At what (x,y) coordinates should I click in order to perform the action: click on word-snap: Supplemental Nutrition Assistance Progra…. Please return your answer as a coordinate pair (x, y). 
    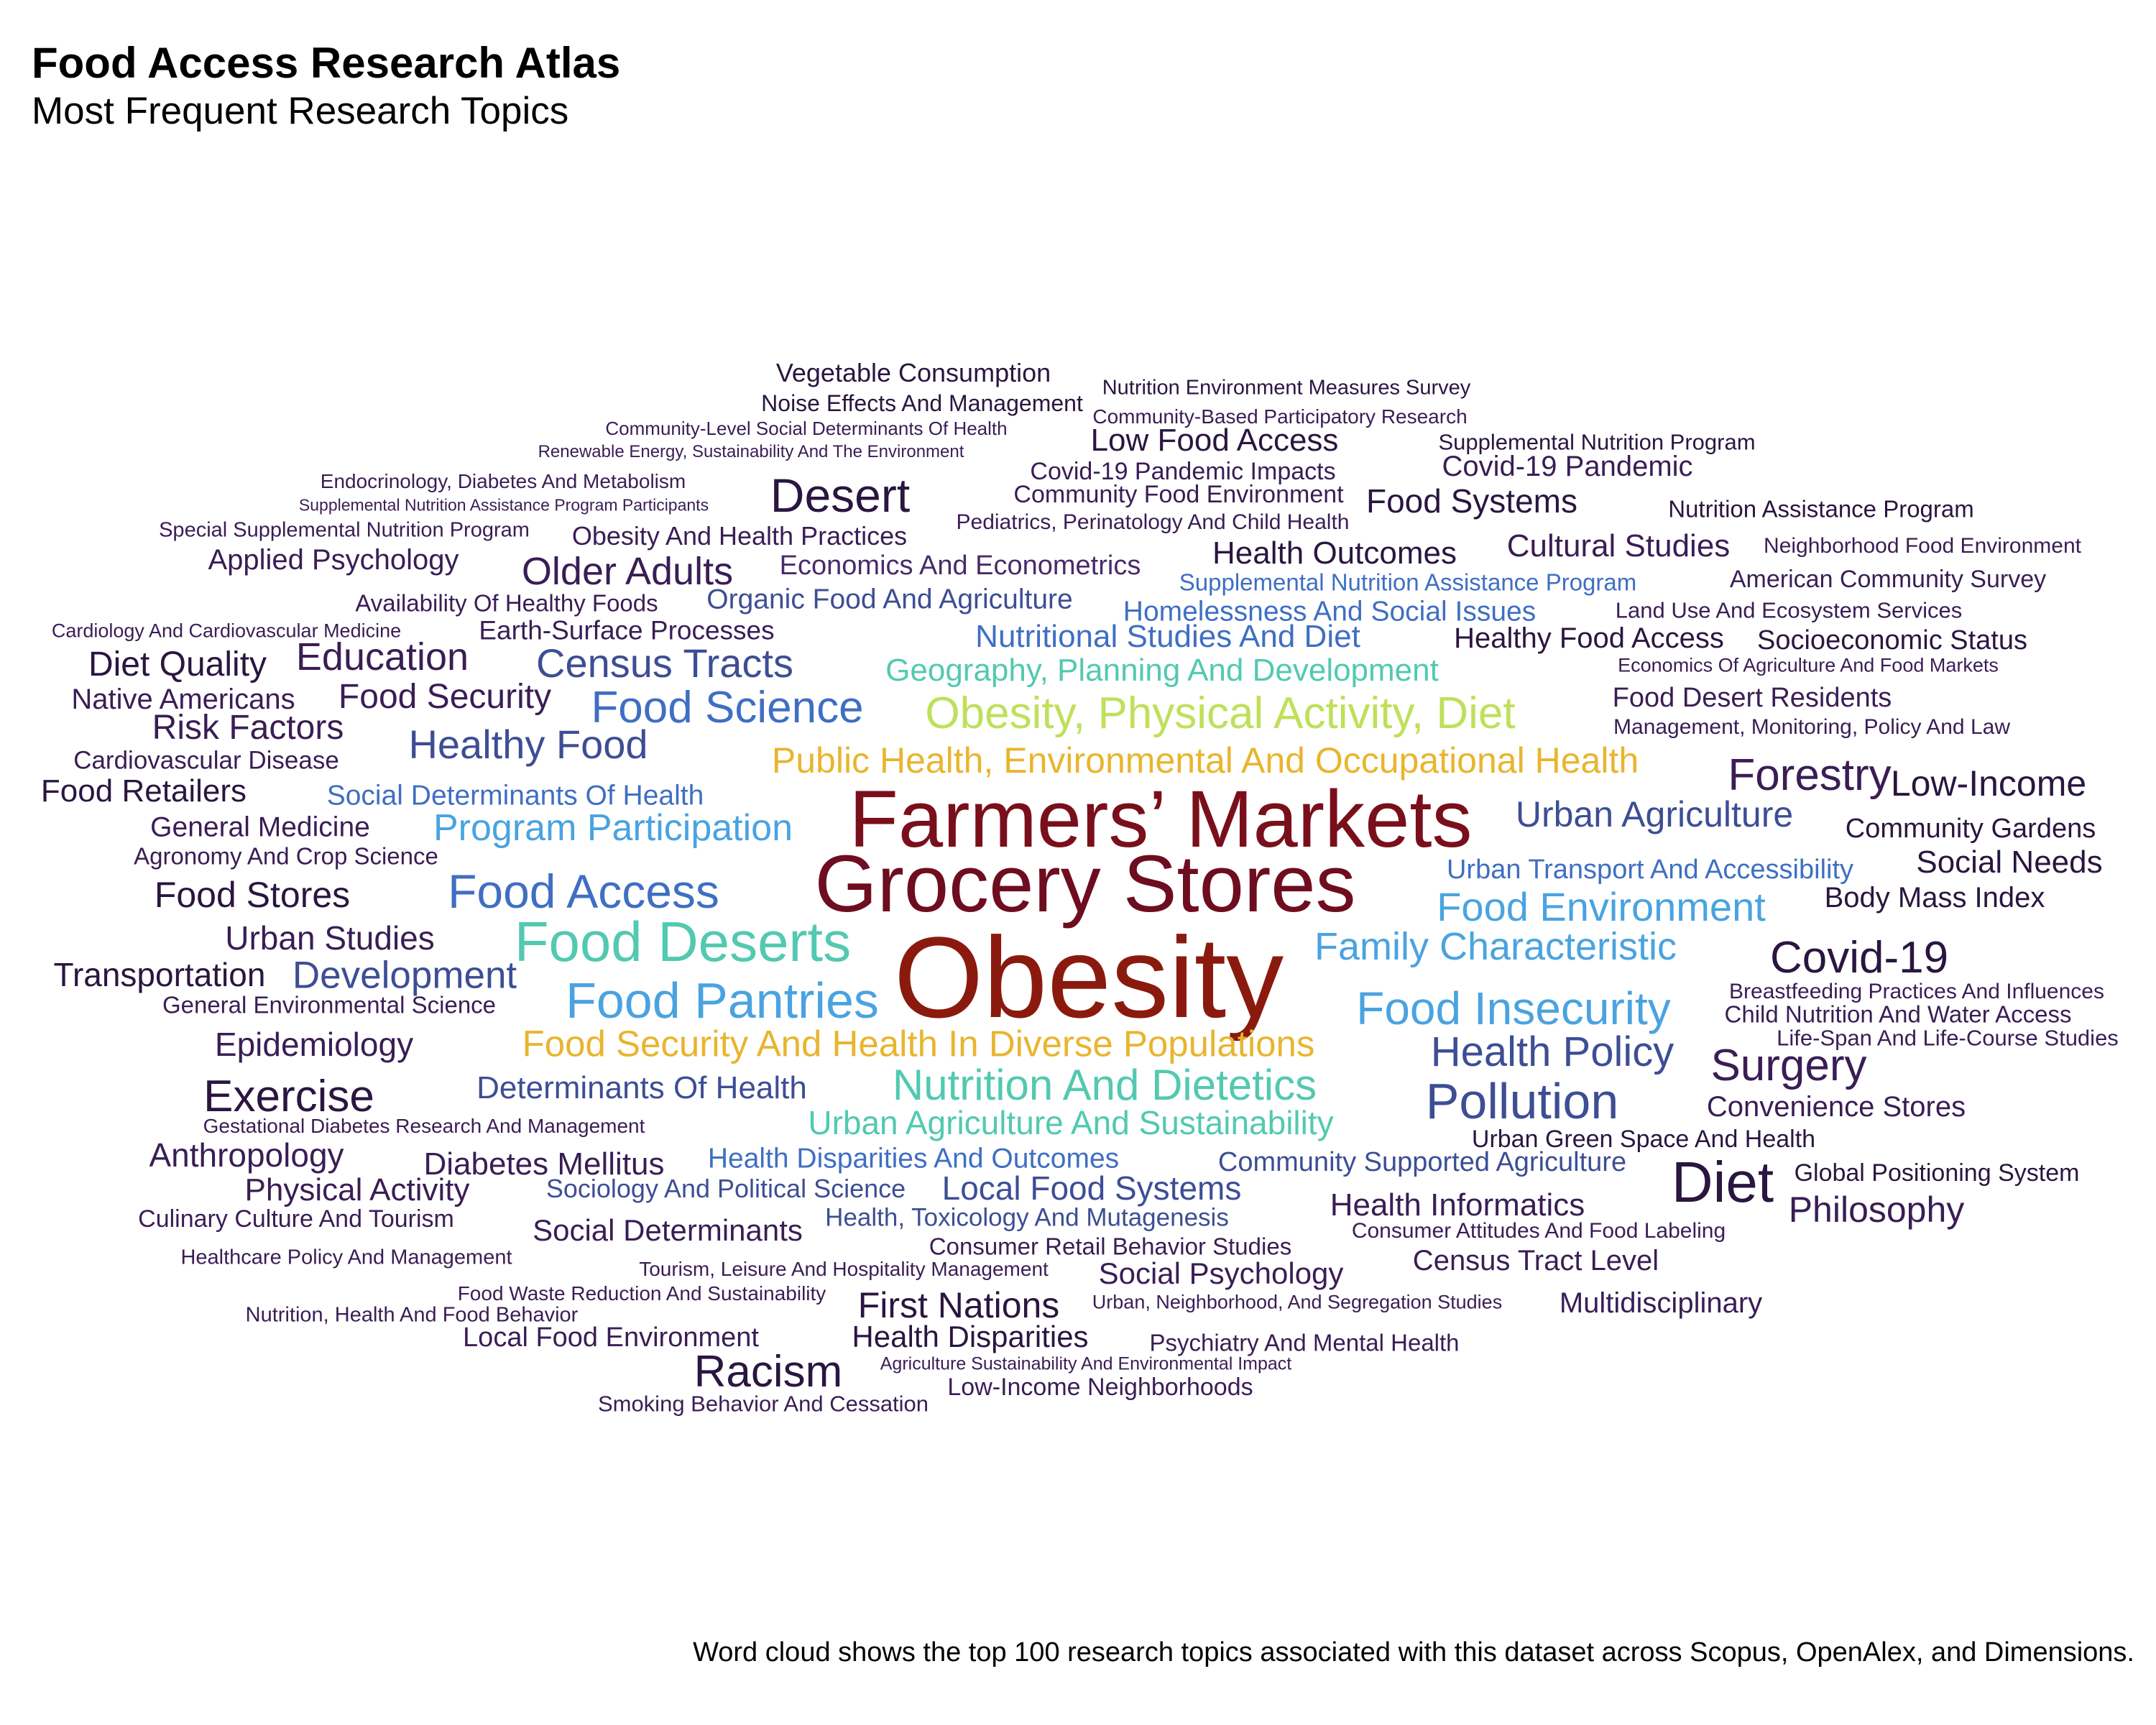
    Looking at the image, I should click on (1408, 582).